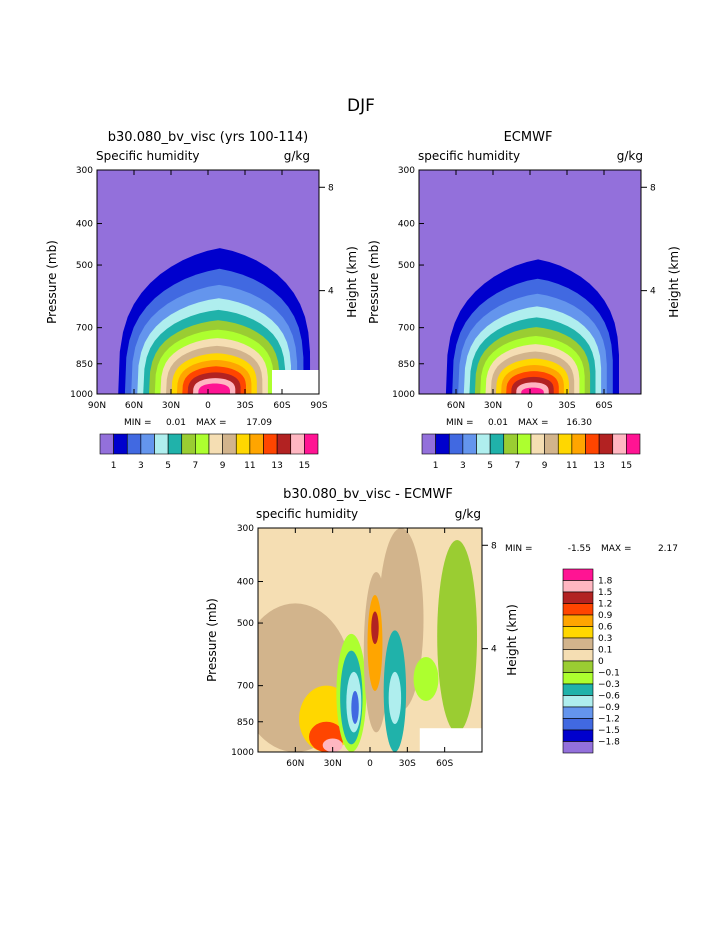  Describe the element at coordinates (148, 156) in the screenshot. I see `panel-model-left-subtitle: Specific humidity` at that location.